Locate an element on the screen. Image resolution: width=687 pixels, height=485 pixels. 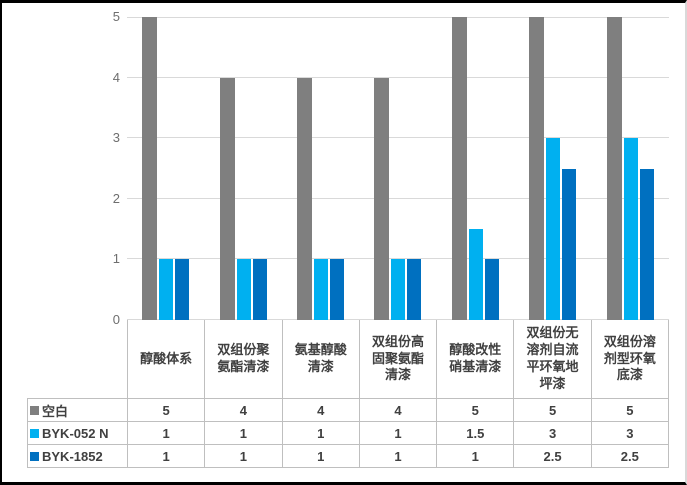
table-value-series3-cat3: 1 is located at coordinates (321, 456).